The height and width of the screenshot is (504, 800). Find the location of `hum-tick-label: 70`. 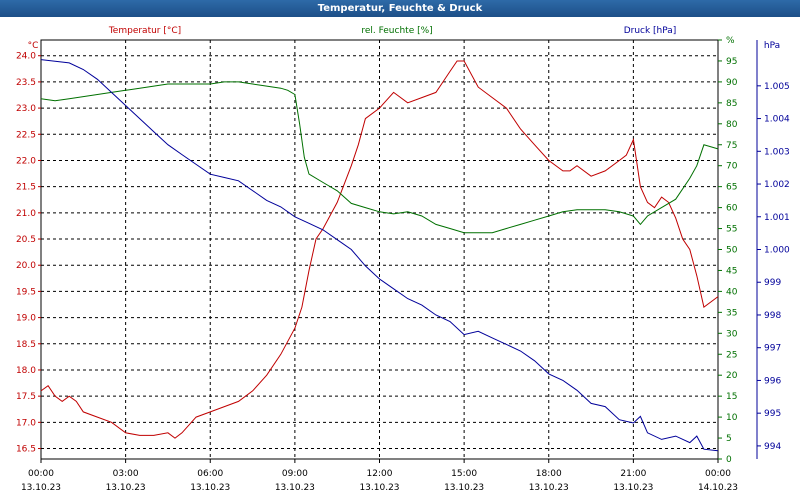

hum-tick-label: 70 is located at coordinates (732, 167).